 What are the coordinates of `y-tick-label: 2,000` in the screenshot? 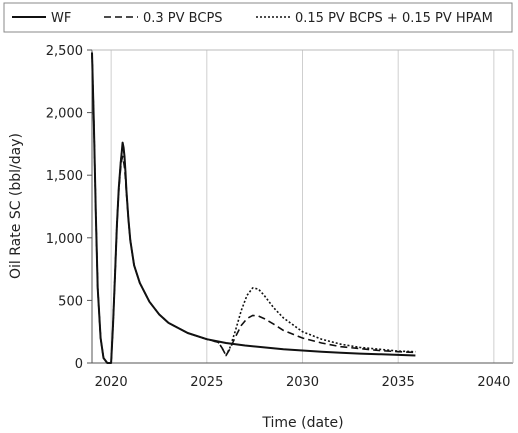 It's located at (64, 114).